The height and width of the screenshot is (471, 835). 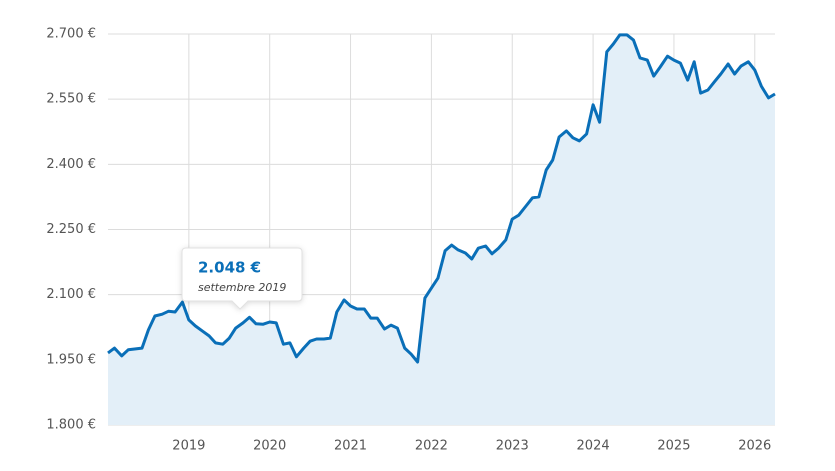 I want to click on tooltip-date: settembre 2019, so click(x=242, y=287).